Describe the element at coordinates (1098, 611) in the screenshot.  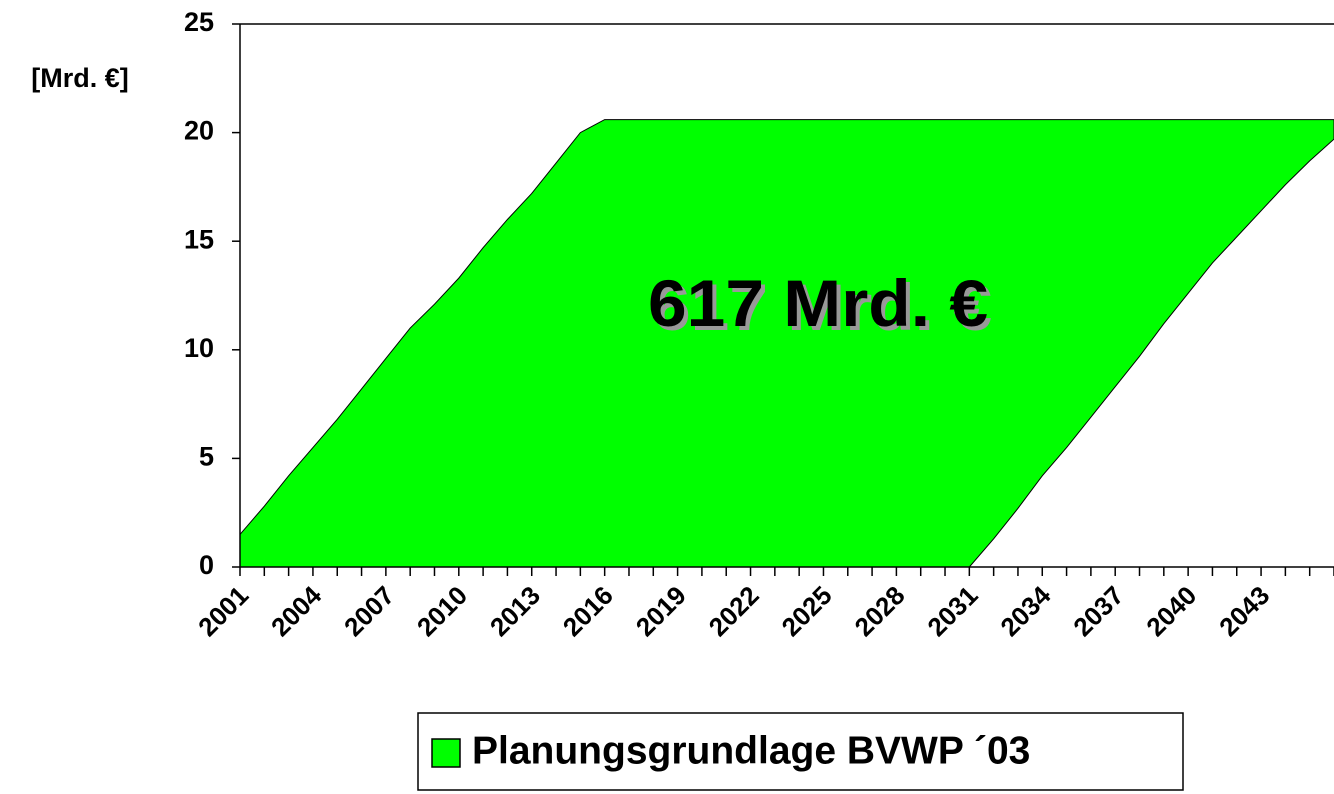
I see `x-tick-label: 2037` at that location.